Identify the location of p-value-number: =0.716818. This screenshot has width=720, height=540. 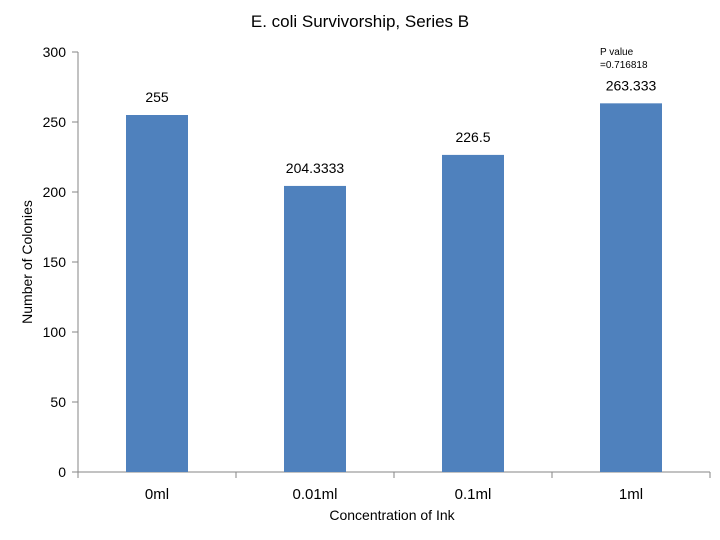
(624, 65).